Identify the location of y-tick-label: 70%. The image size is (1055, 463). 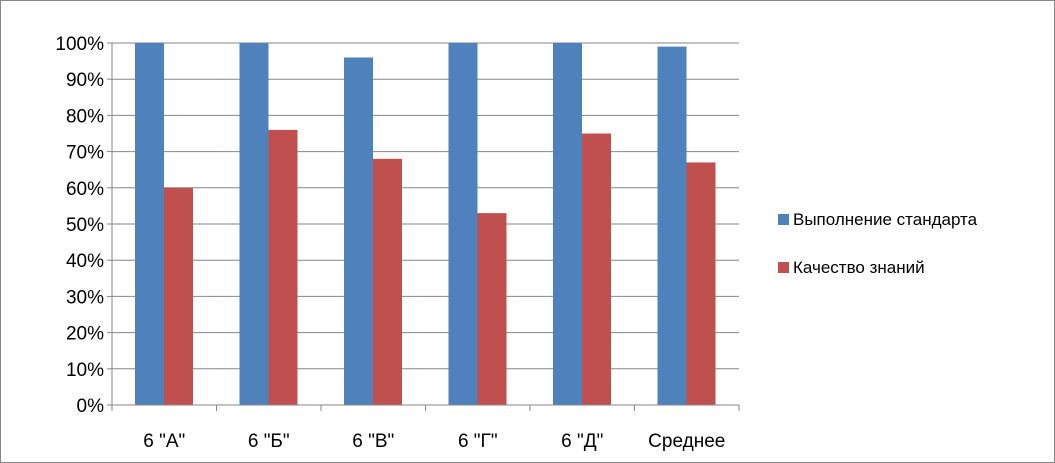
(85, 153).